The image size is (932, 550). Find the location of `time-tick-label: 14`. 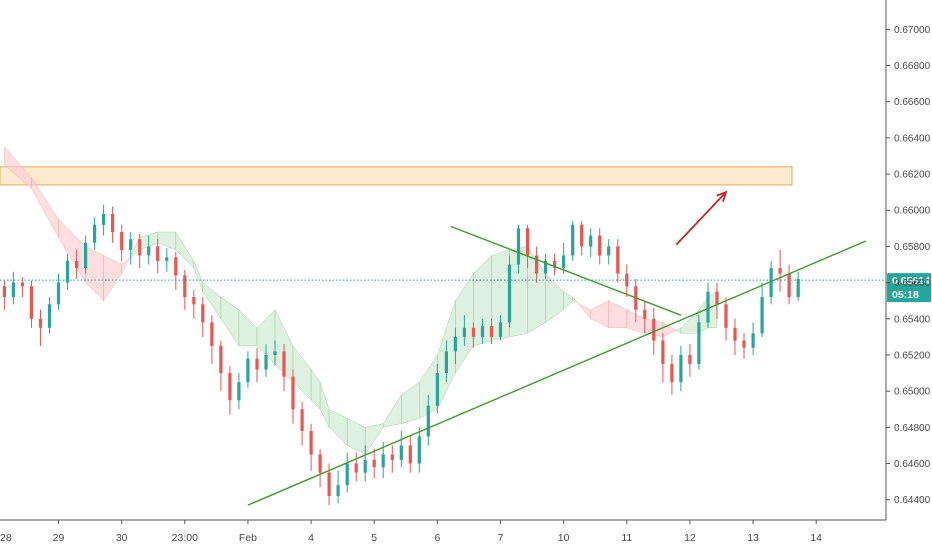

time-tick-label: 14 is located at coordinates (816, 538).